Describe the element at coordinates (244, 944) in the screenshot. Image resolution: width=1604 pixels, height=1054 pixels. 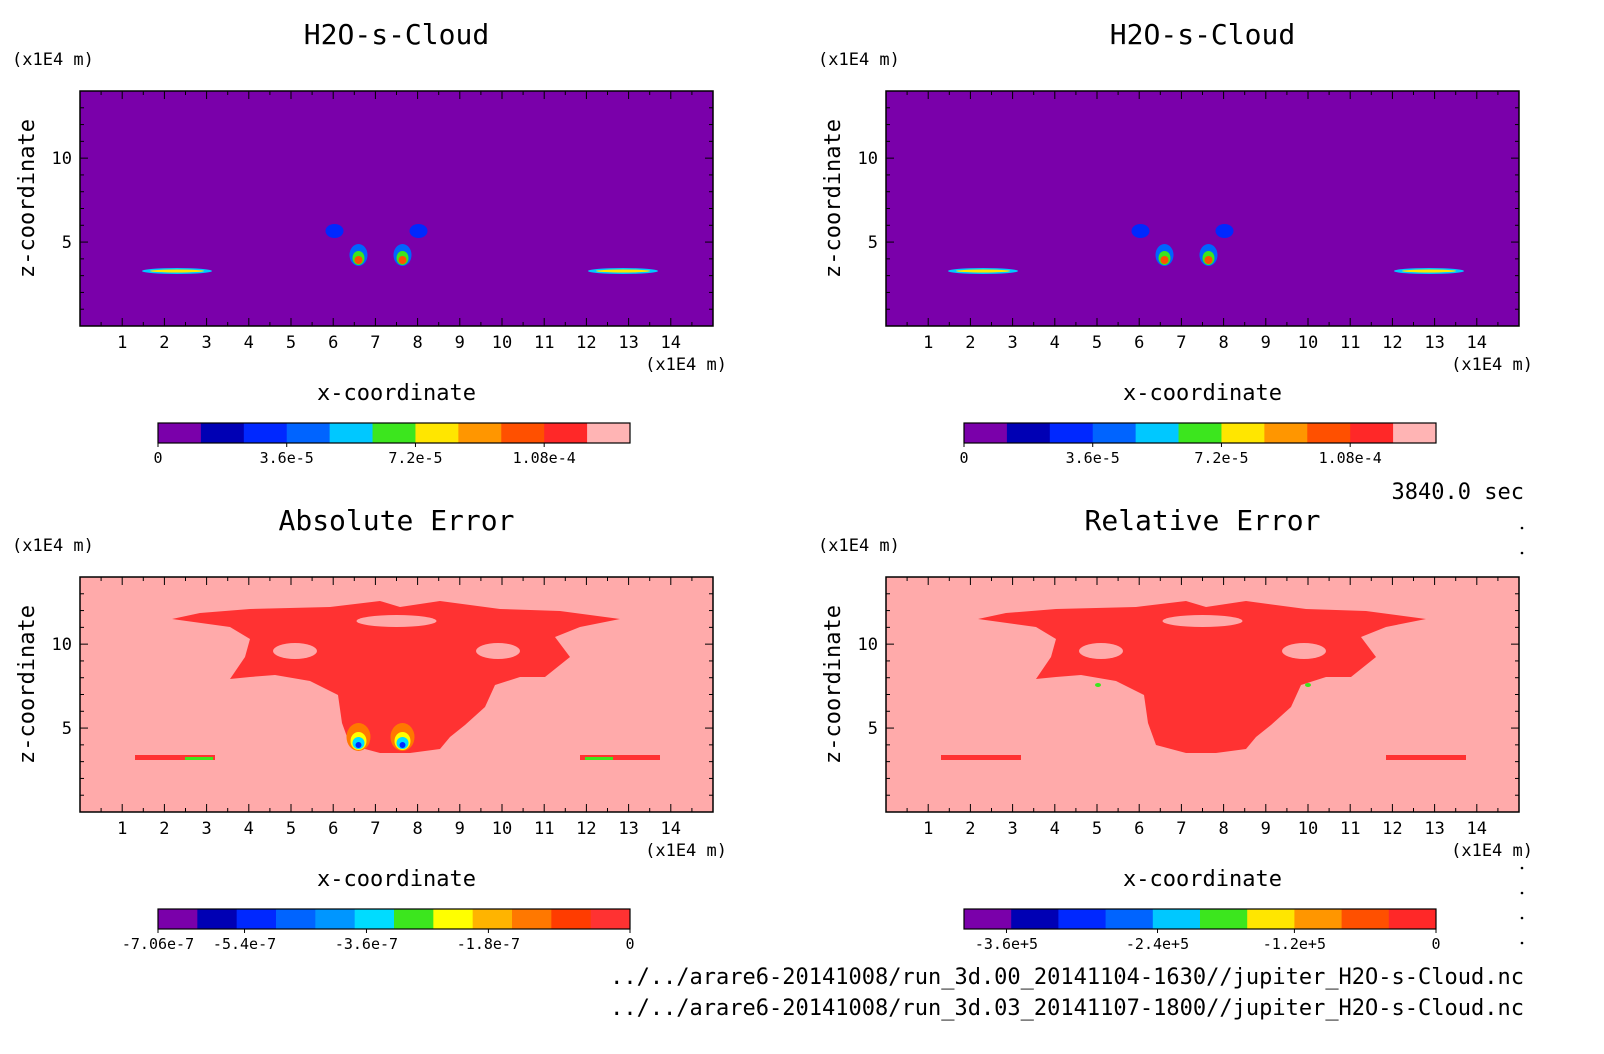
I see `colorbar-tick-label: -5.4e-7` at that location.